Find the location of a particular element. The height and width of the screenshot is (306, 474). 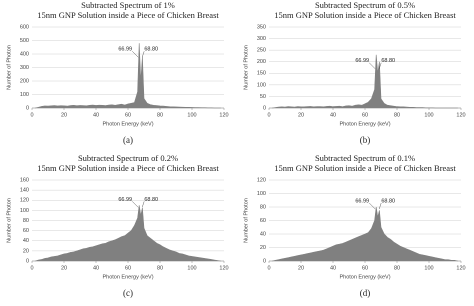

y-tick-label: 160 is located at coordinates (24, 180).